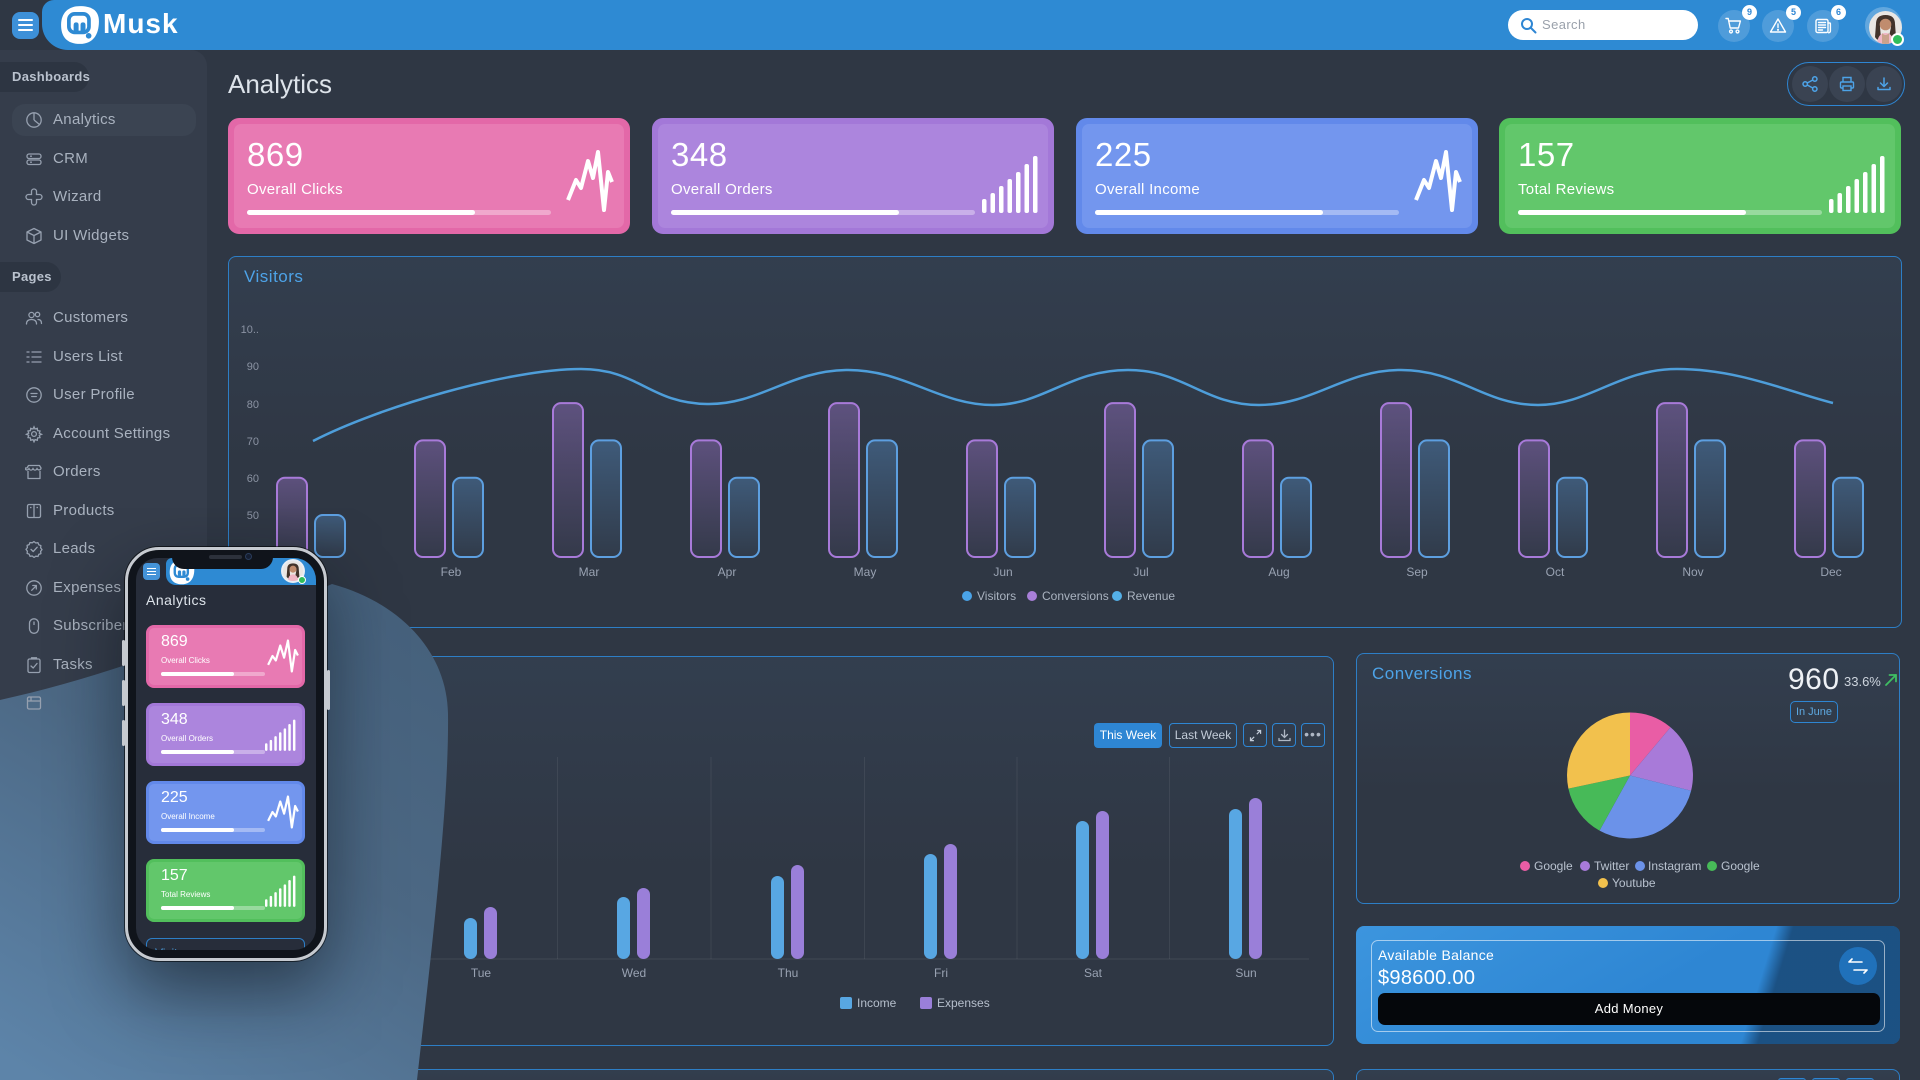 The image size is (1920, 1080). Describe the element at coordinates (1245, 973) in the screenshot. I see `svg-text: Sun` at that location.